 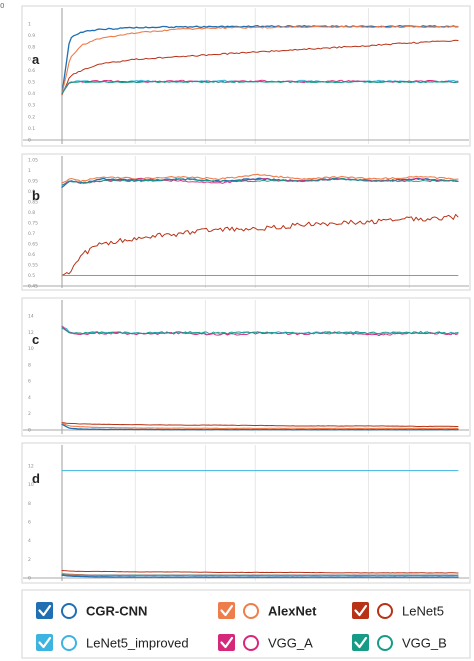 What do you see at coordinates (31, 485) in the screenshot?
I see `panel-d-tick-label: 10` at bounding box center [31, 485].